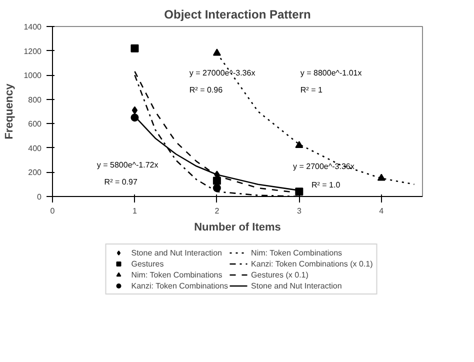  Describe the element at coordinates (312, 263) in the screenshot. I see `legend-label: Kanzi: Token Combinations (x 0.1)` at that location.